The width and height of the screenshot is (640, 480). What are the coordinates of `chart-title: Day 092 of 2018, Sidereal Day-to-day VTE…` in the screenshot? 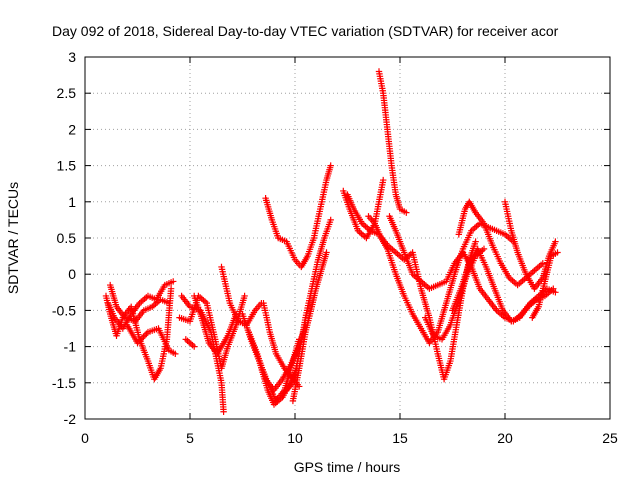 It's located at (305, 31).